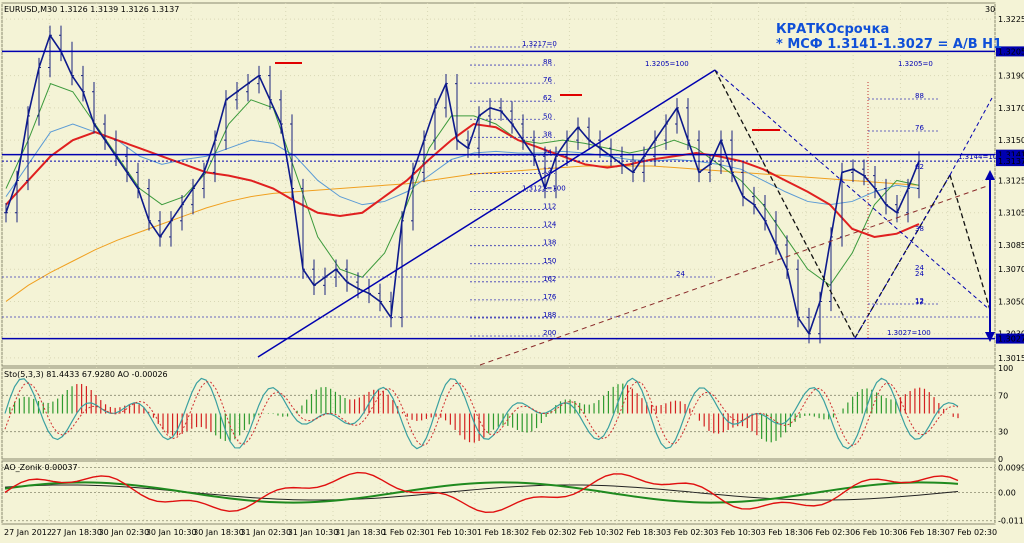 The height and width of the screenshot is (543, 1024). What do you see at coordinates (500, 532) in the screenshot?
I see `x-tick-label: 1 Feb 18:30` at bounding box center [500, 532].